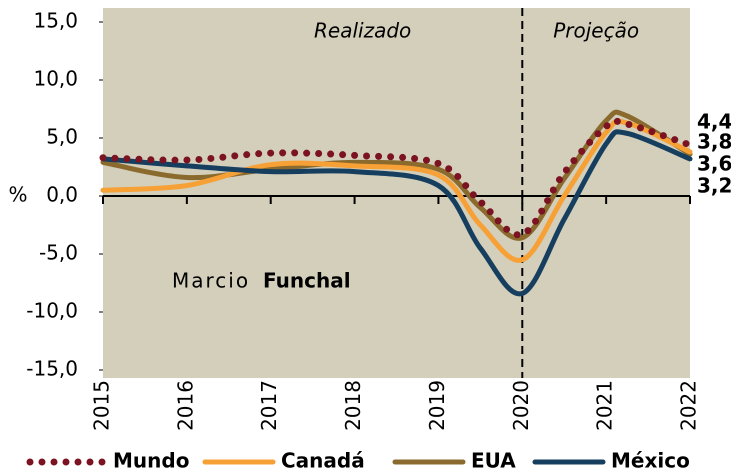  Describe the element at coordinates (107, 460) in the screenshot. I see `legend-item: Mundo` at that location.